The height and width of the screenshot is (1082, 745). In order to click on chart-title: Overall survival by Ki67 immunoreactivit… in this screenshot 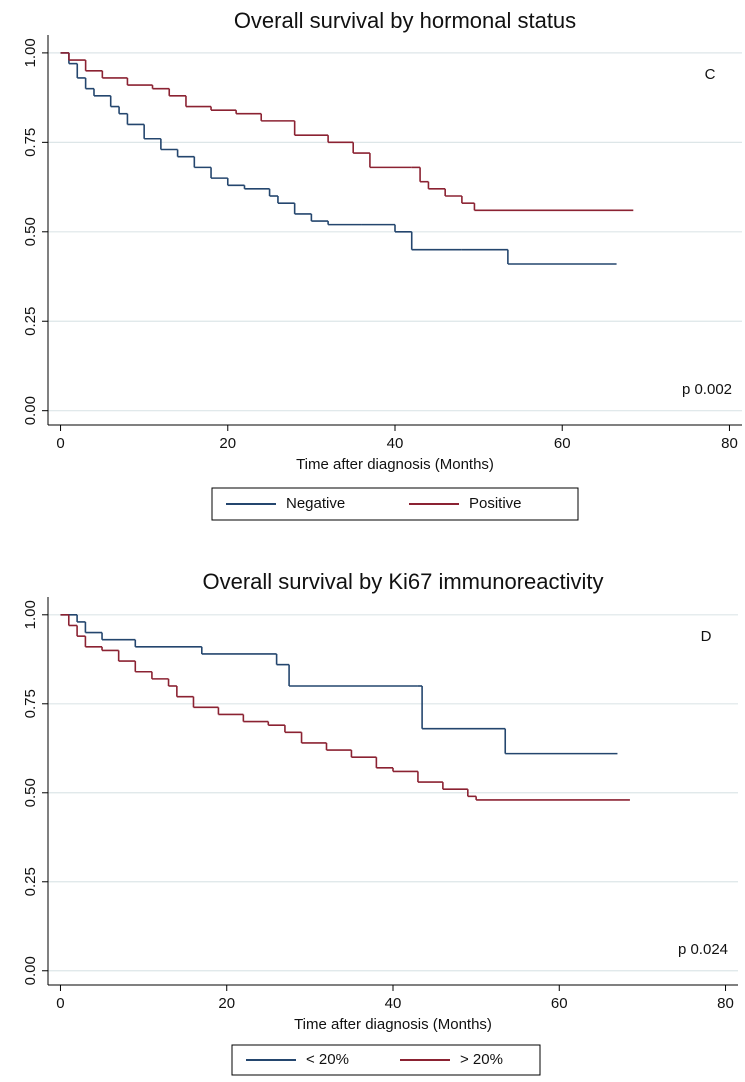, I will do `click(402, 581)`.